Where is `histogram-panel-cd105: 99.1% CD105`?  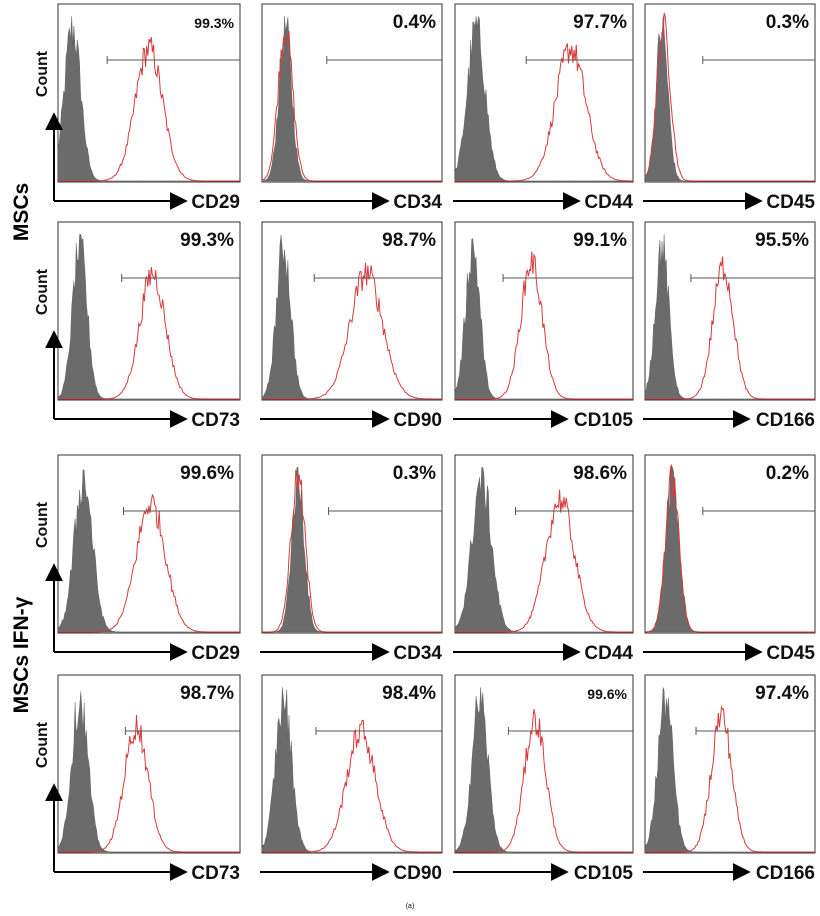 histogram-panel-cd105: 99.1% CD105 is located at coordinates (543, 326).